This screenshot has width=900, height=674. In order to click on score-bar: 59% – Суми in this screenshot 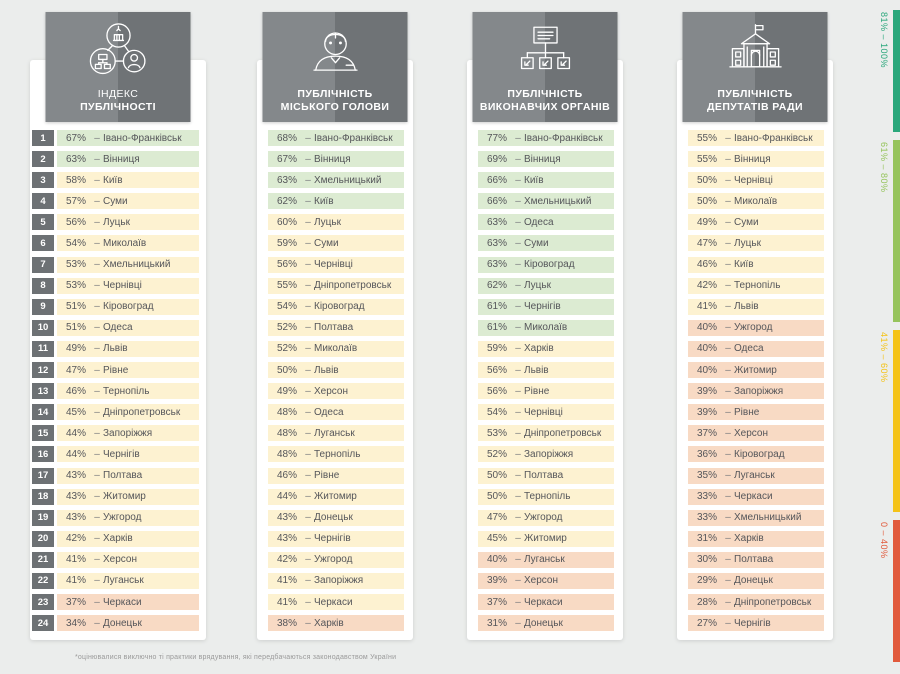, I will do `click(336, 243)`.